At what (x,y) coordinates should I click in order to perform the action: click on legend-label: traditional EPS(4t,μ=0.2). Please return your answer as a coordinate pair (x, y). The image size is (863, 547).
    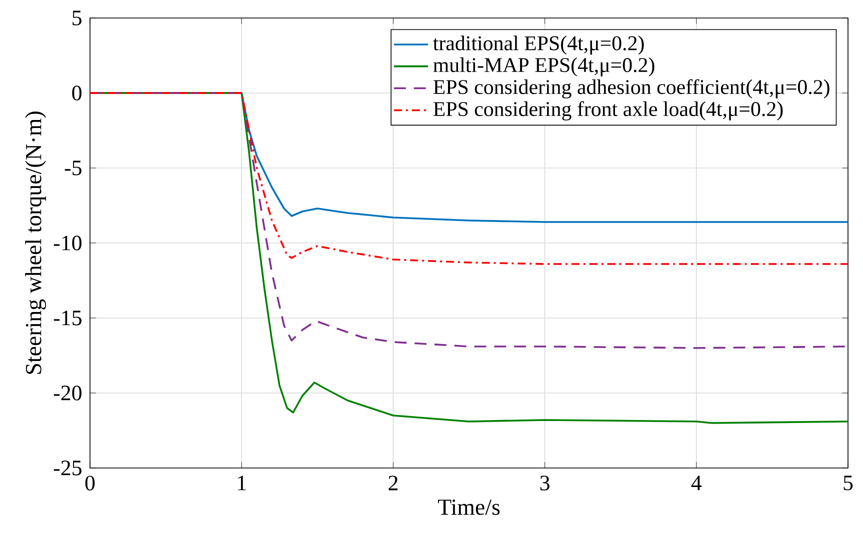
    Looking at the image, I should click on (538, 45).